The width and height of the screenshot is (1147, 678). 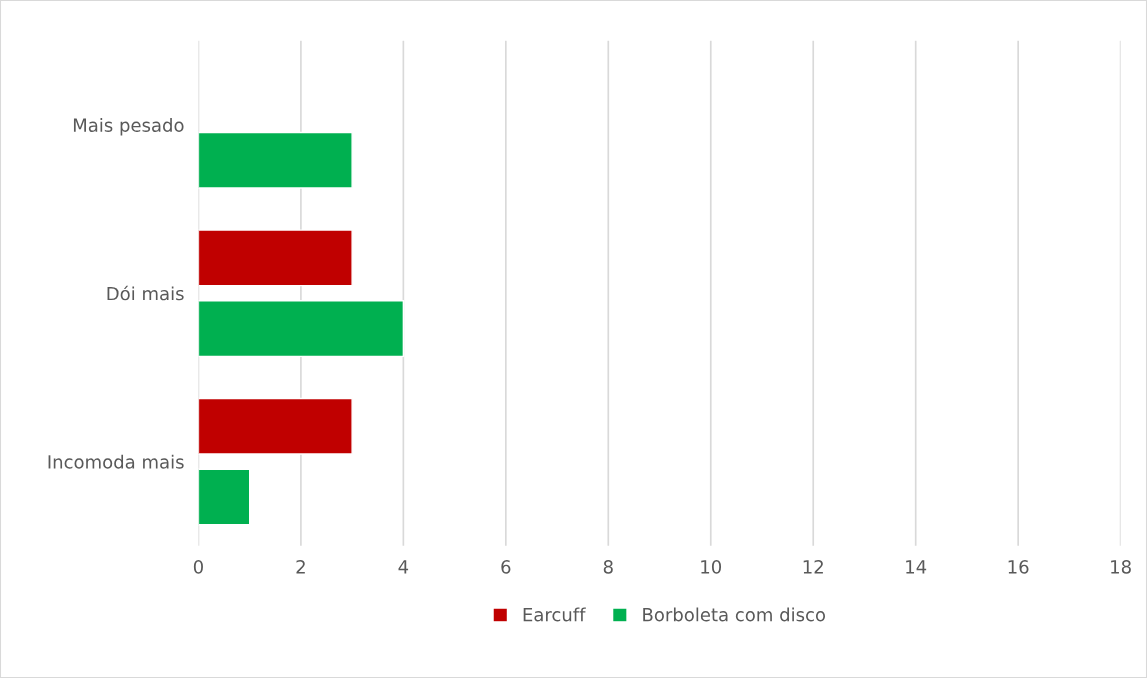 What do you see at coordinates (554, 614) in the screenshot?
I see `legend-label: Earcuff` at bounding box center [554, 614].